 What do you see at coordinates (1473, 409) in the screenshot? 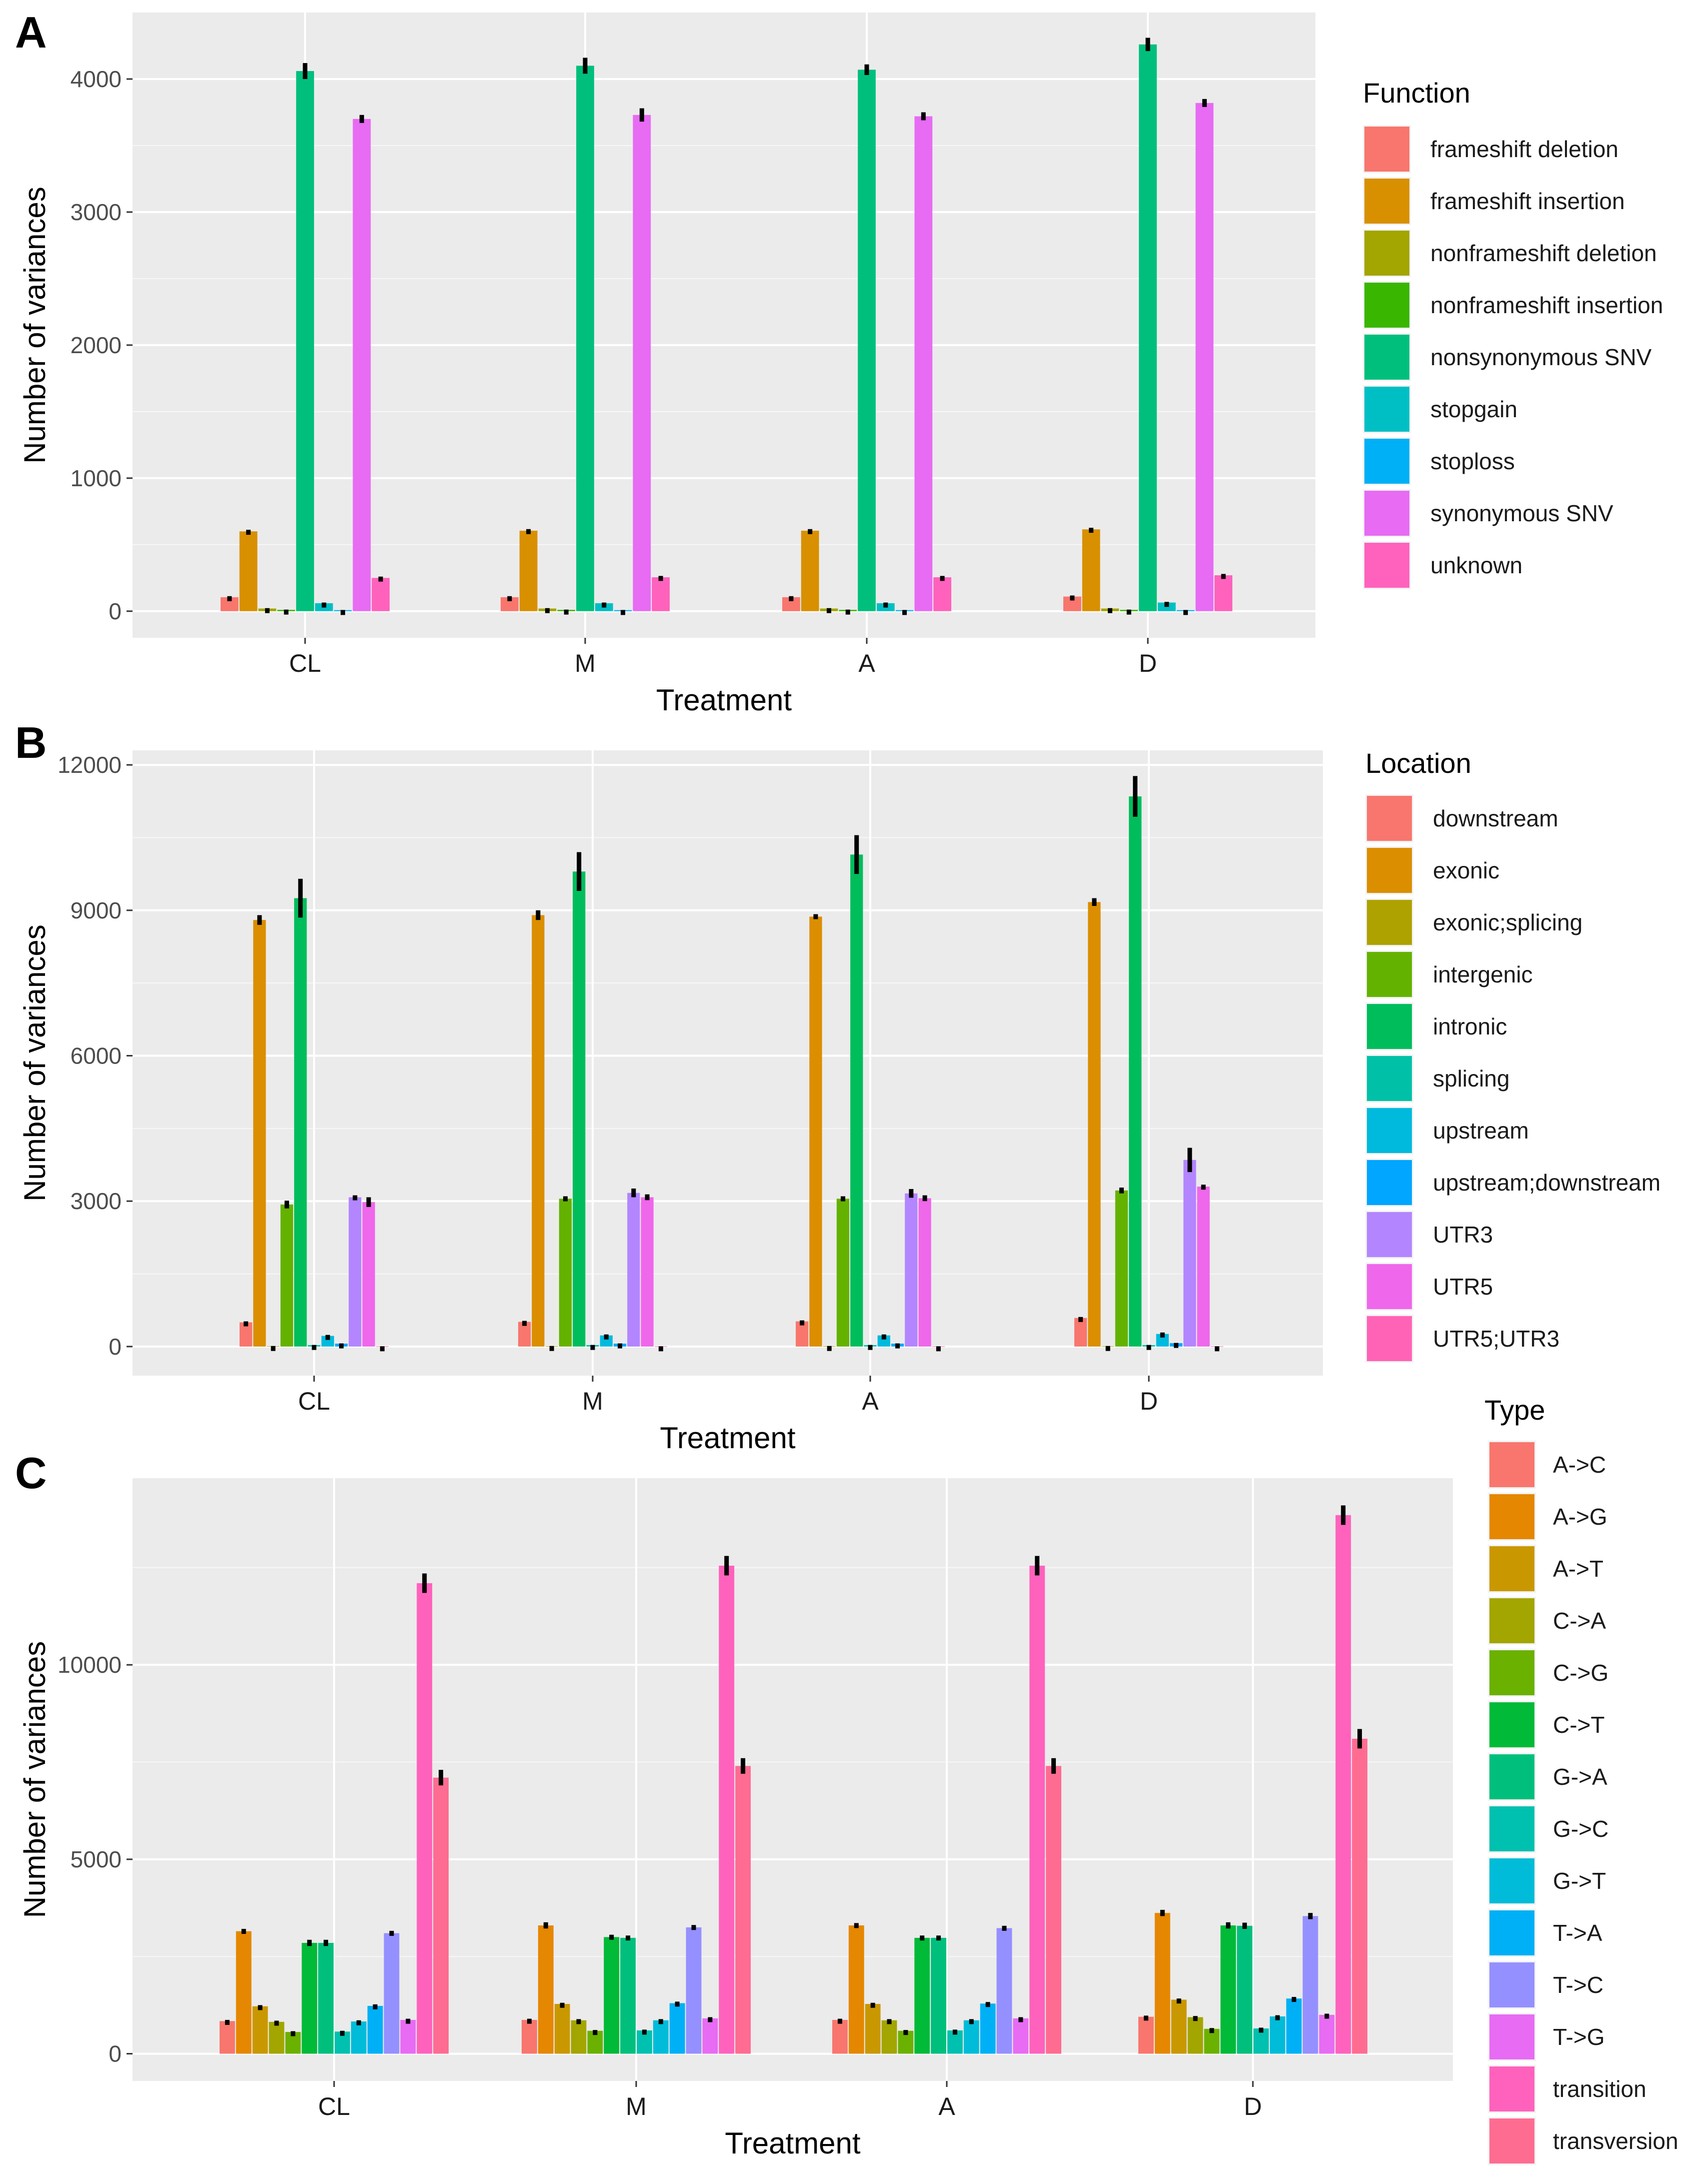
I see `legend-label: stopgain` at bounding box center [1473, 409].